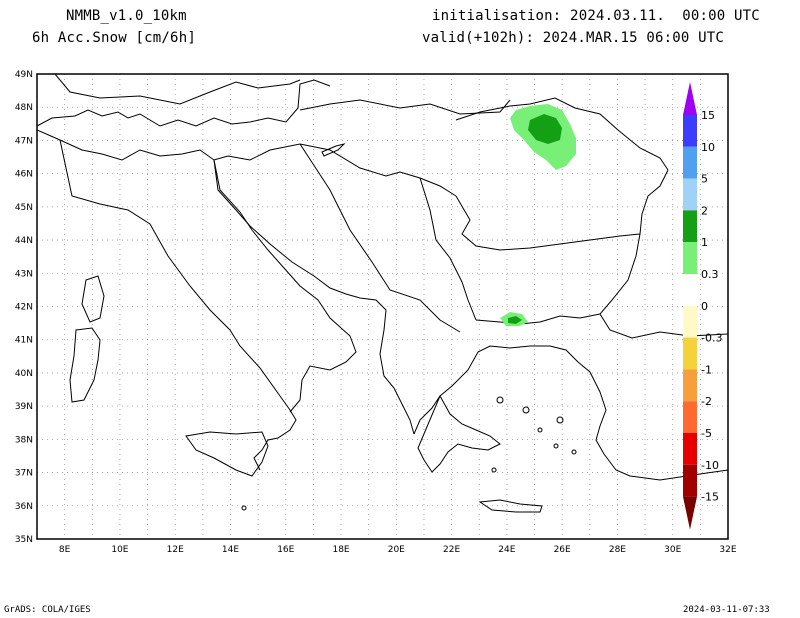  Describe the element at coordinates (24, 108) in the screenshot. I see `lat-label: 48N` at that location.